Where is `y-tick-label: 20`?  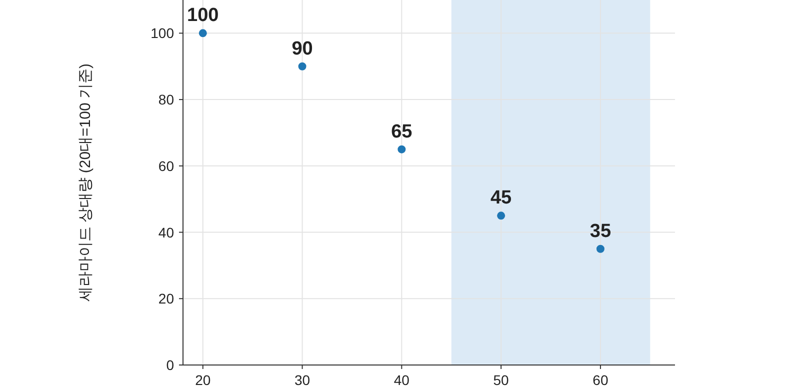 y-tick-label: 20 is located at coordinates (166, 298).